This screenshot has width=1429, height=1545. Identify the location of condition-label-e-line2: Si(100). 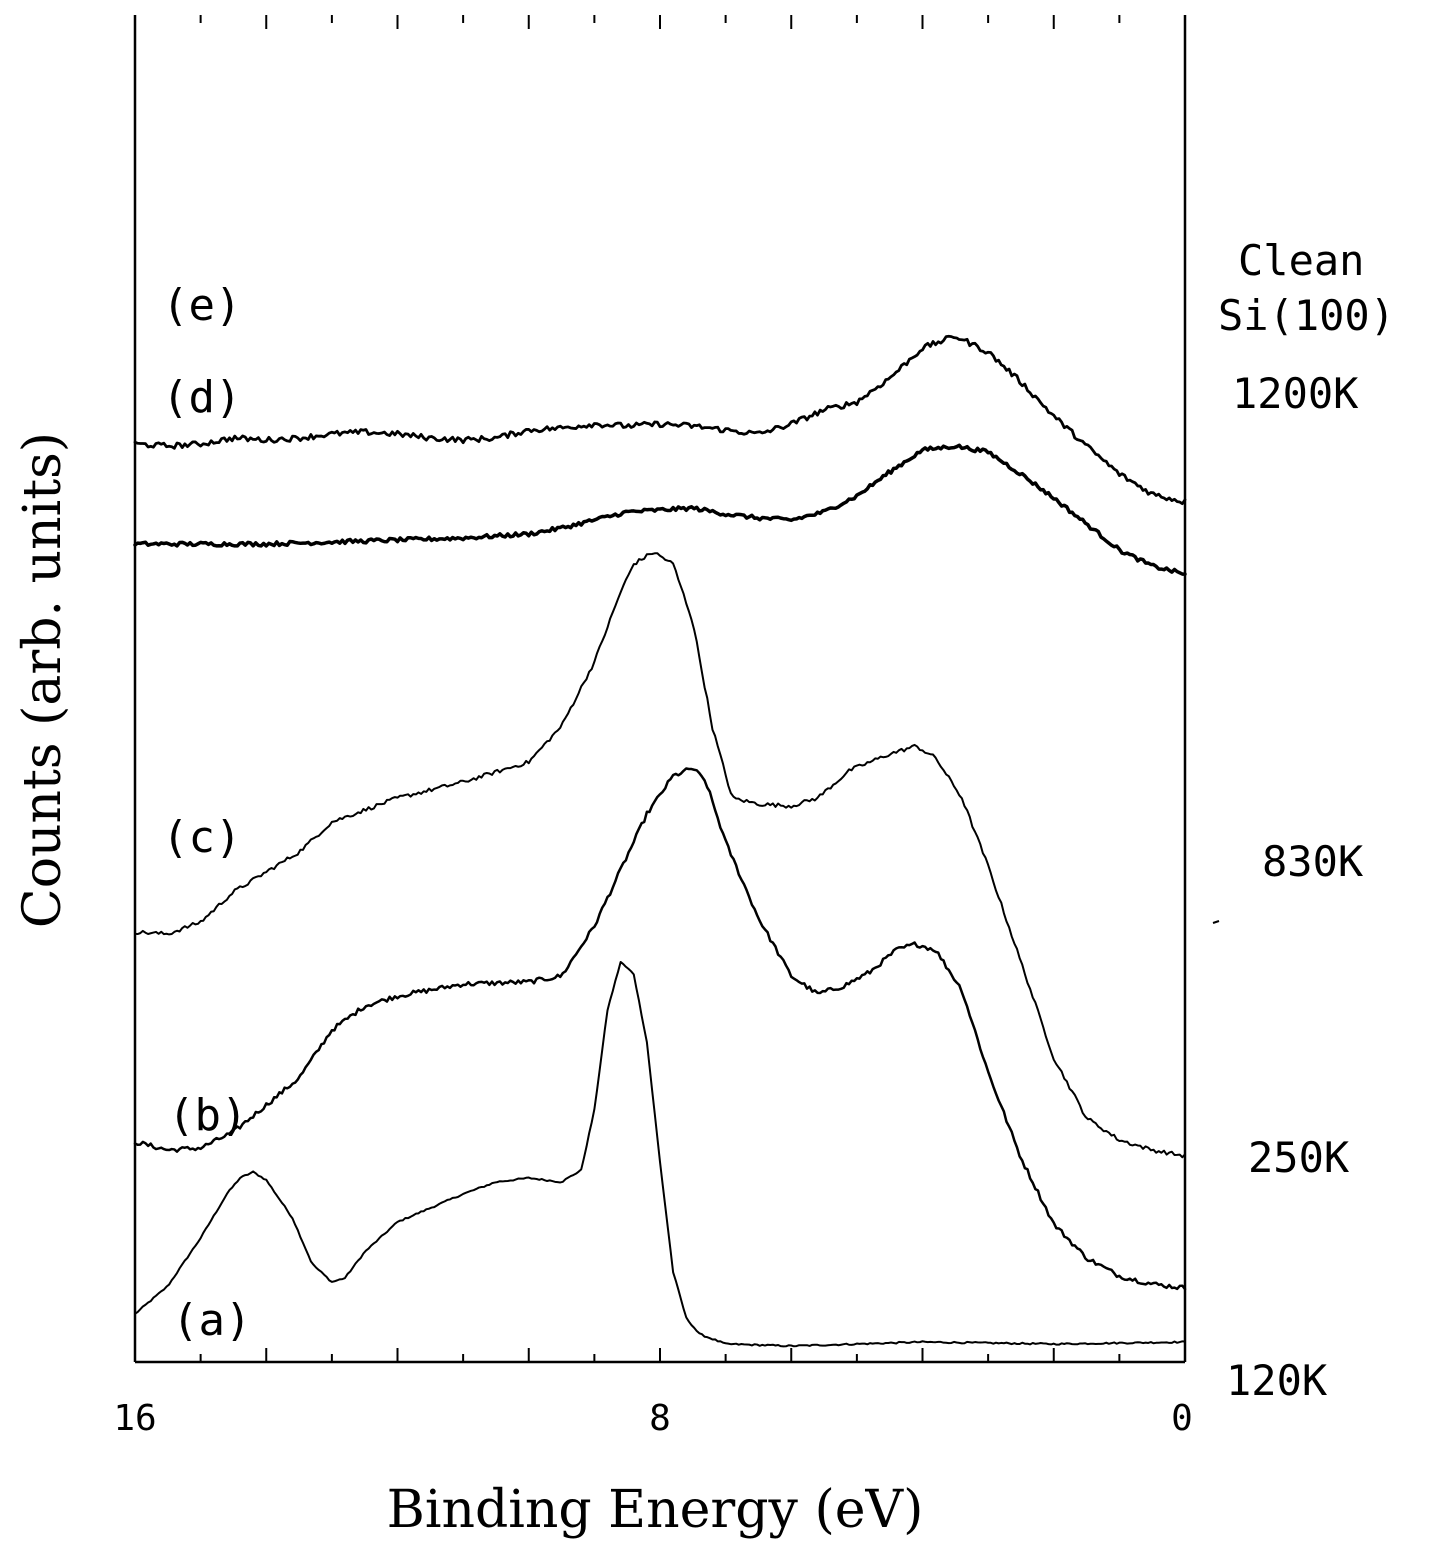
(1306, 315).